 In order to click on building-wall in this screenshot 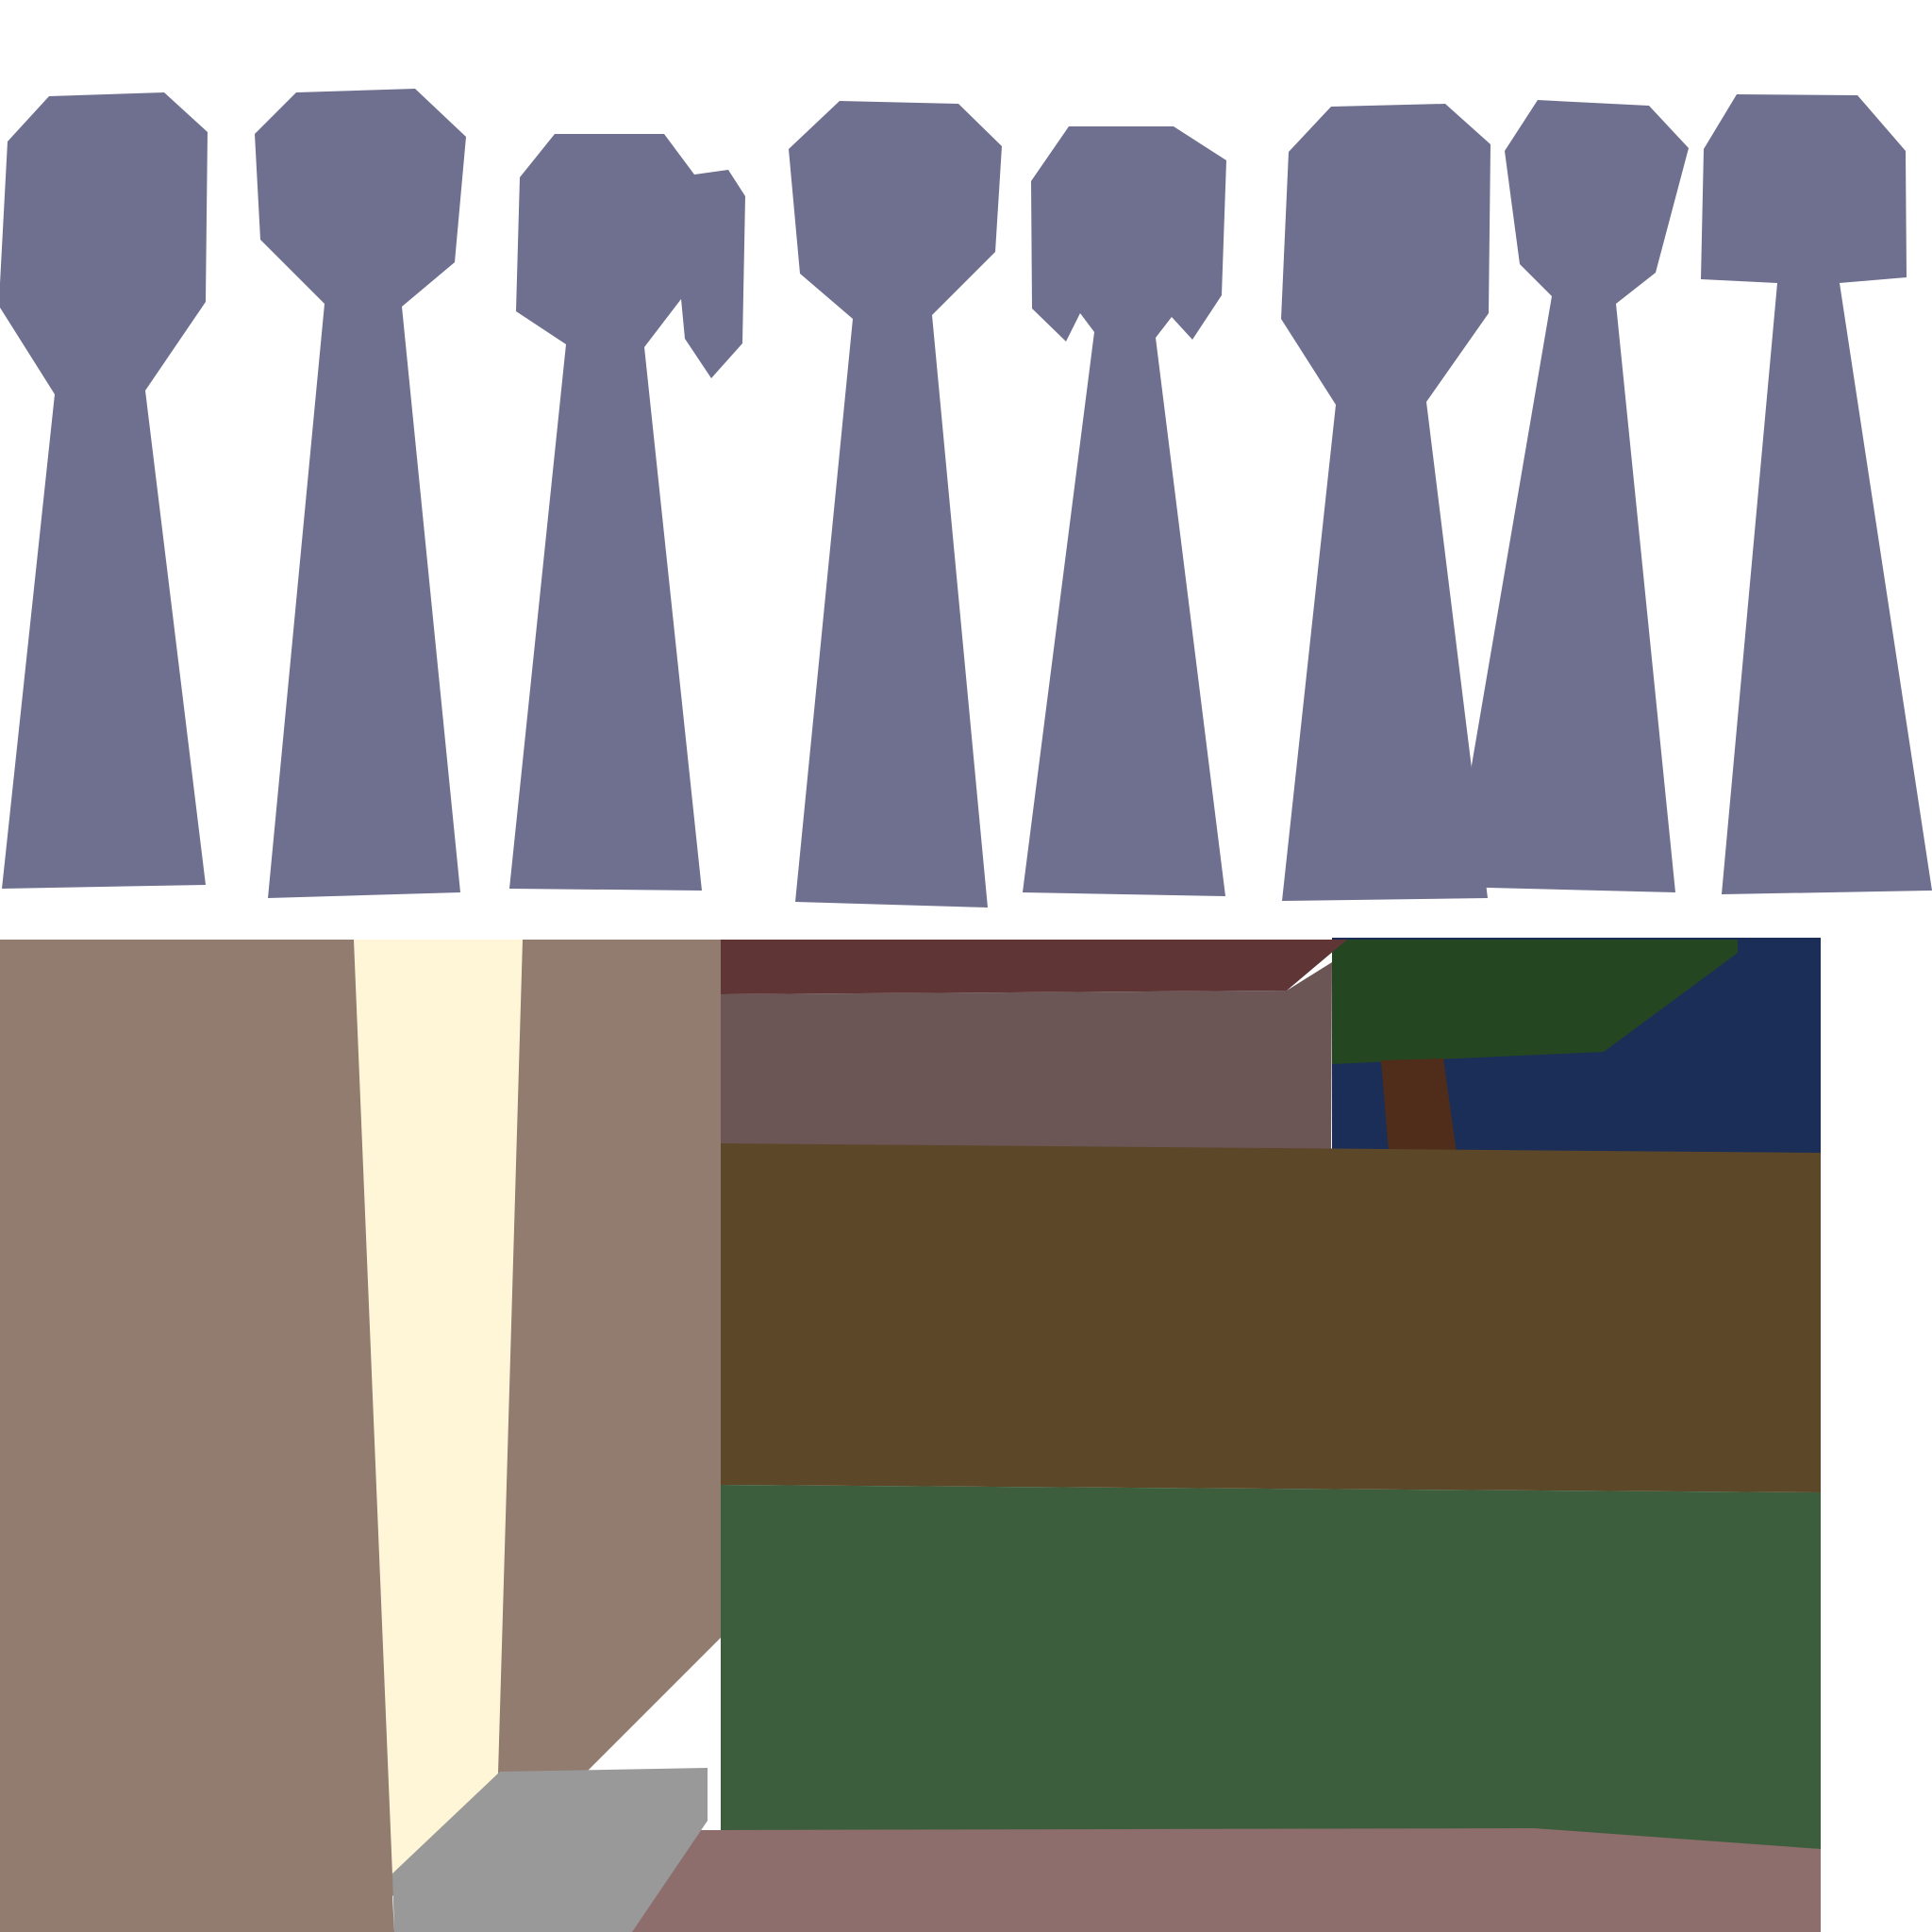, I will do `click(1027, 1057)`.